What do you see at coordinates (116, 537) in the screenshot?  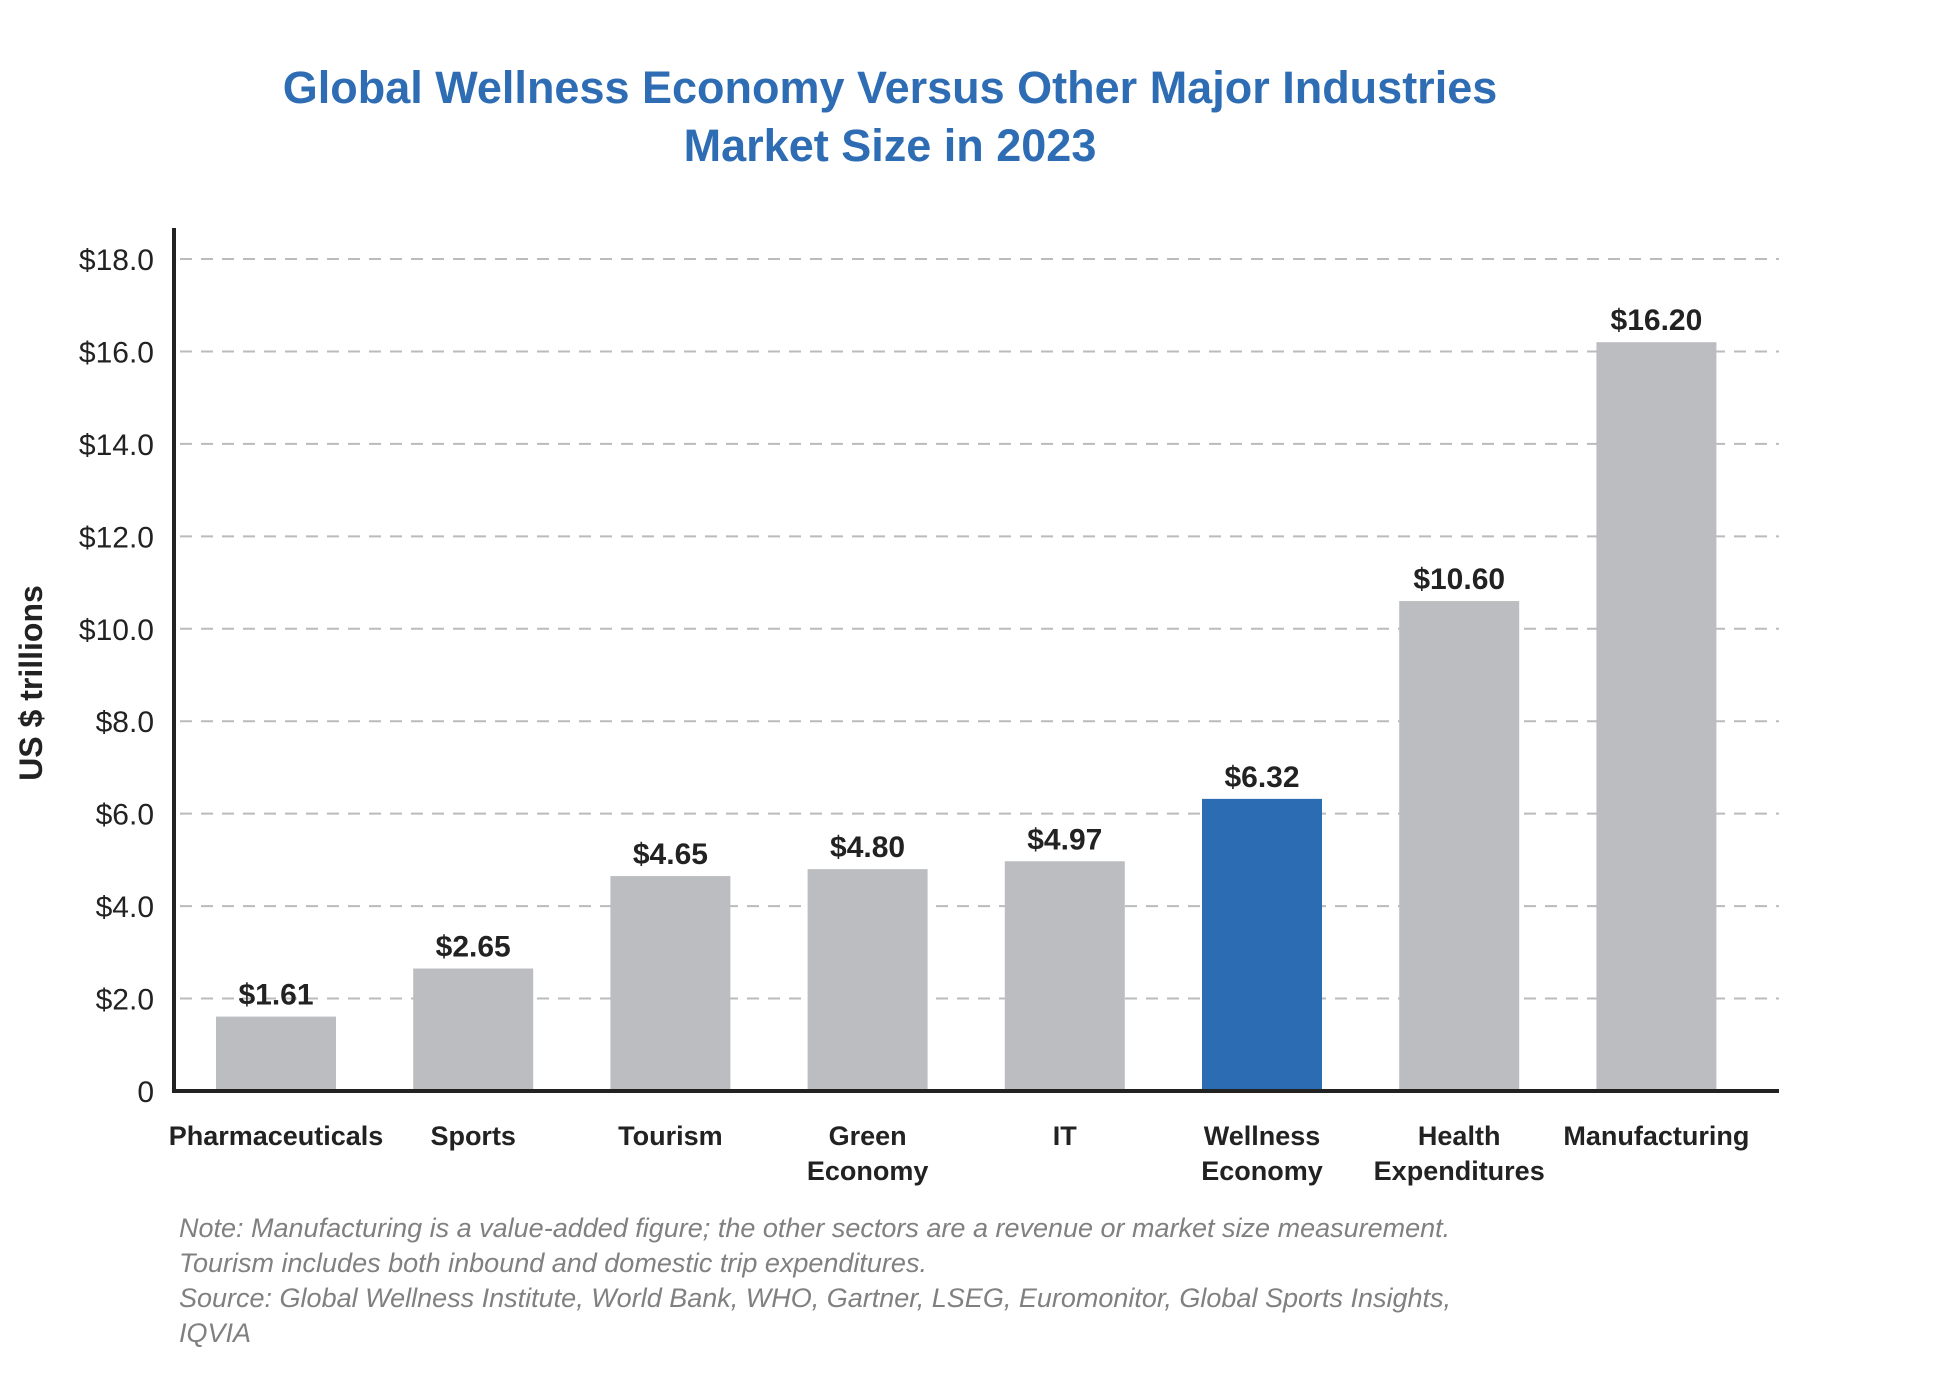 I see `y-tick-label: $12.0` at bounding box center [116, 537].